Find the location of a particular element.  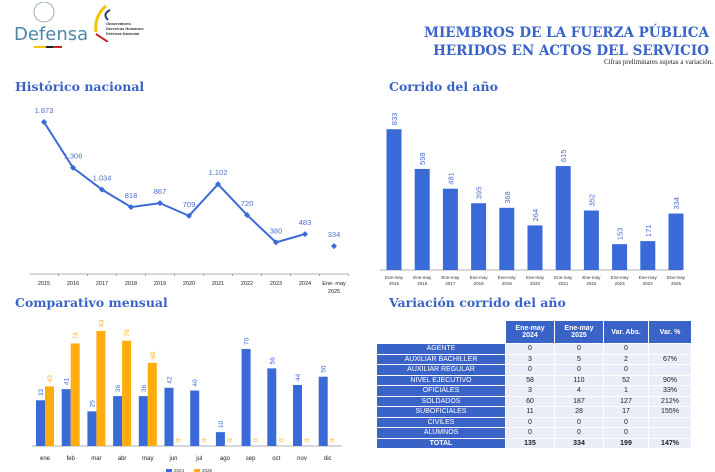

x-tick-label: 2024 is located at coordinates (305, 284).